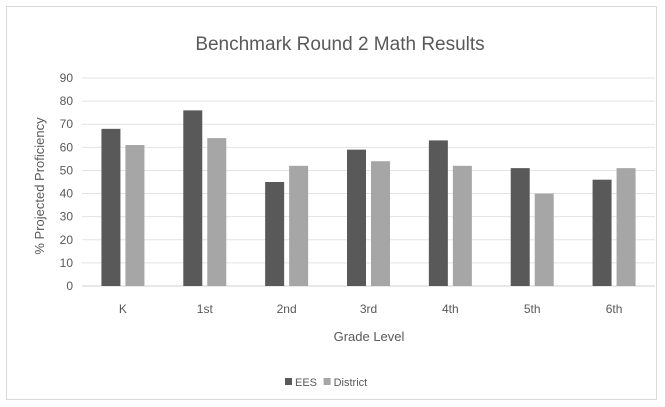 The image size is (665, 407). Describe the element at coordinates (67, 147) in the screenshot. I see `y-tick-label: 60` at that location.